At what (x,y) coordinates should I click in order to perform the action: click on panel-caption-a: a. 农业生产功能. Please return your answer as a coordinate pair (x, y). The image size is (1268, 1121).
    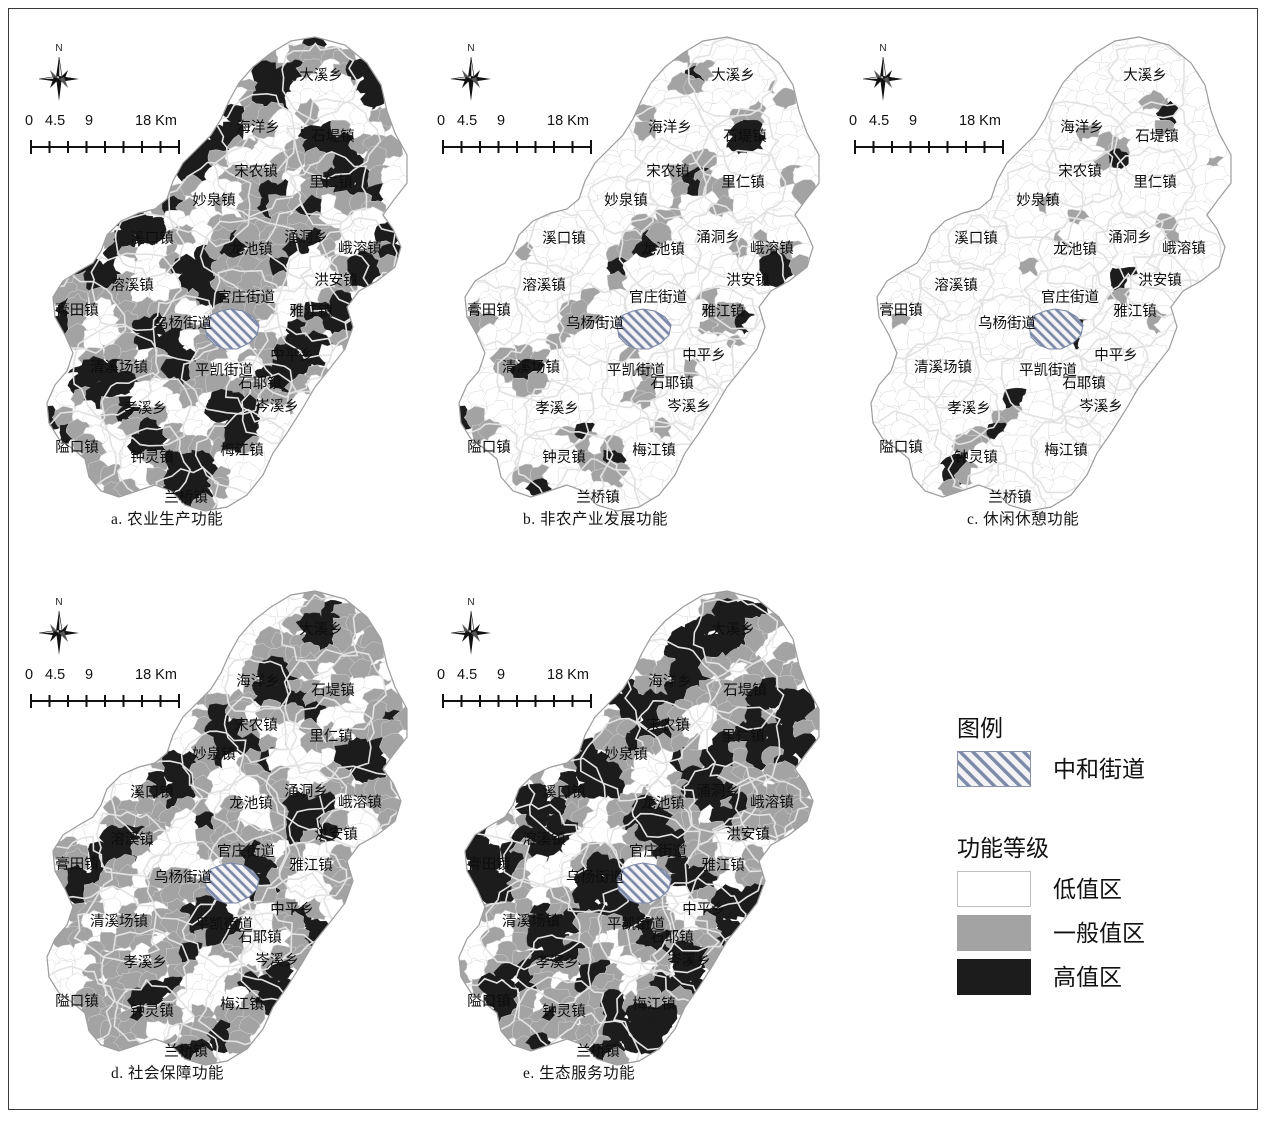
    Looking at the image, I should click on (167, 519).